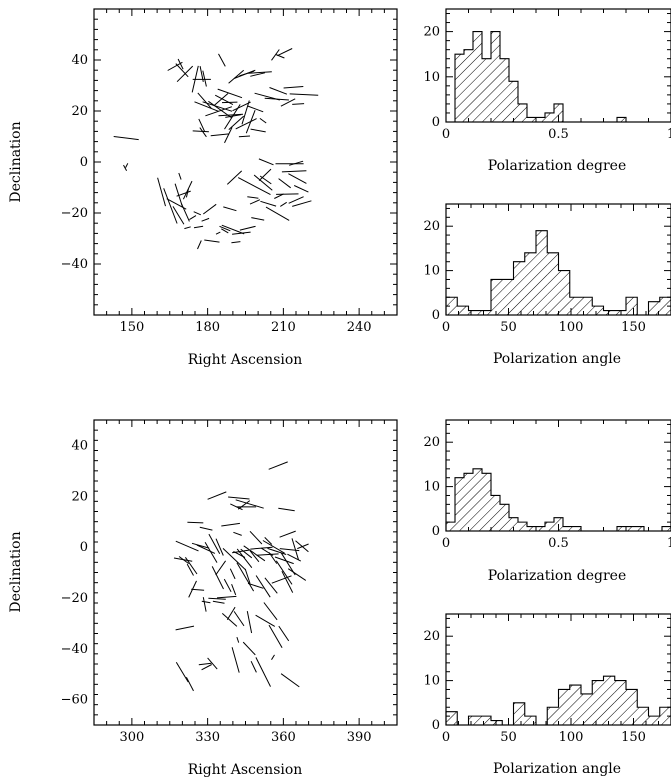 This screenshot has width=671, height=780. What do you see at coordinates (557, 769) in the screenshot?
I see `bottom-angle-xlabel: Polarization angle` at bounding box center [557, 769].